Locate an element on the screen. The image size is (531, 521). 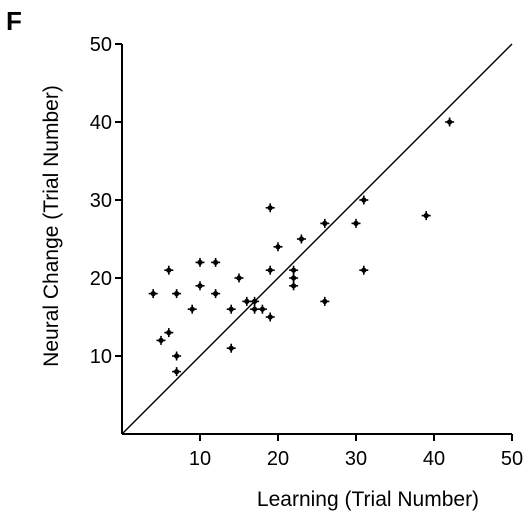
x-tick-label: 10 is located at coordinates (200, 459).